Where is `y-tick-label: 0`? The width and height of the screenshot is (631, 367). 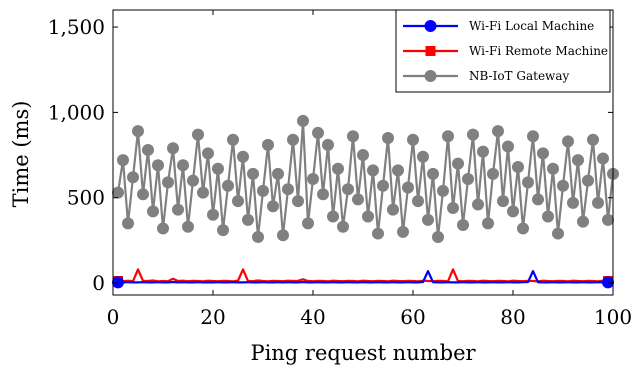
y-tick-label: 0 is located at coordinates (98, 283).